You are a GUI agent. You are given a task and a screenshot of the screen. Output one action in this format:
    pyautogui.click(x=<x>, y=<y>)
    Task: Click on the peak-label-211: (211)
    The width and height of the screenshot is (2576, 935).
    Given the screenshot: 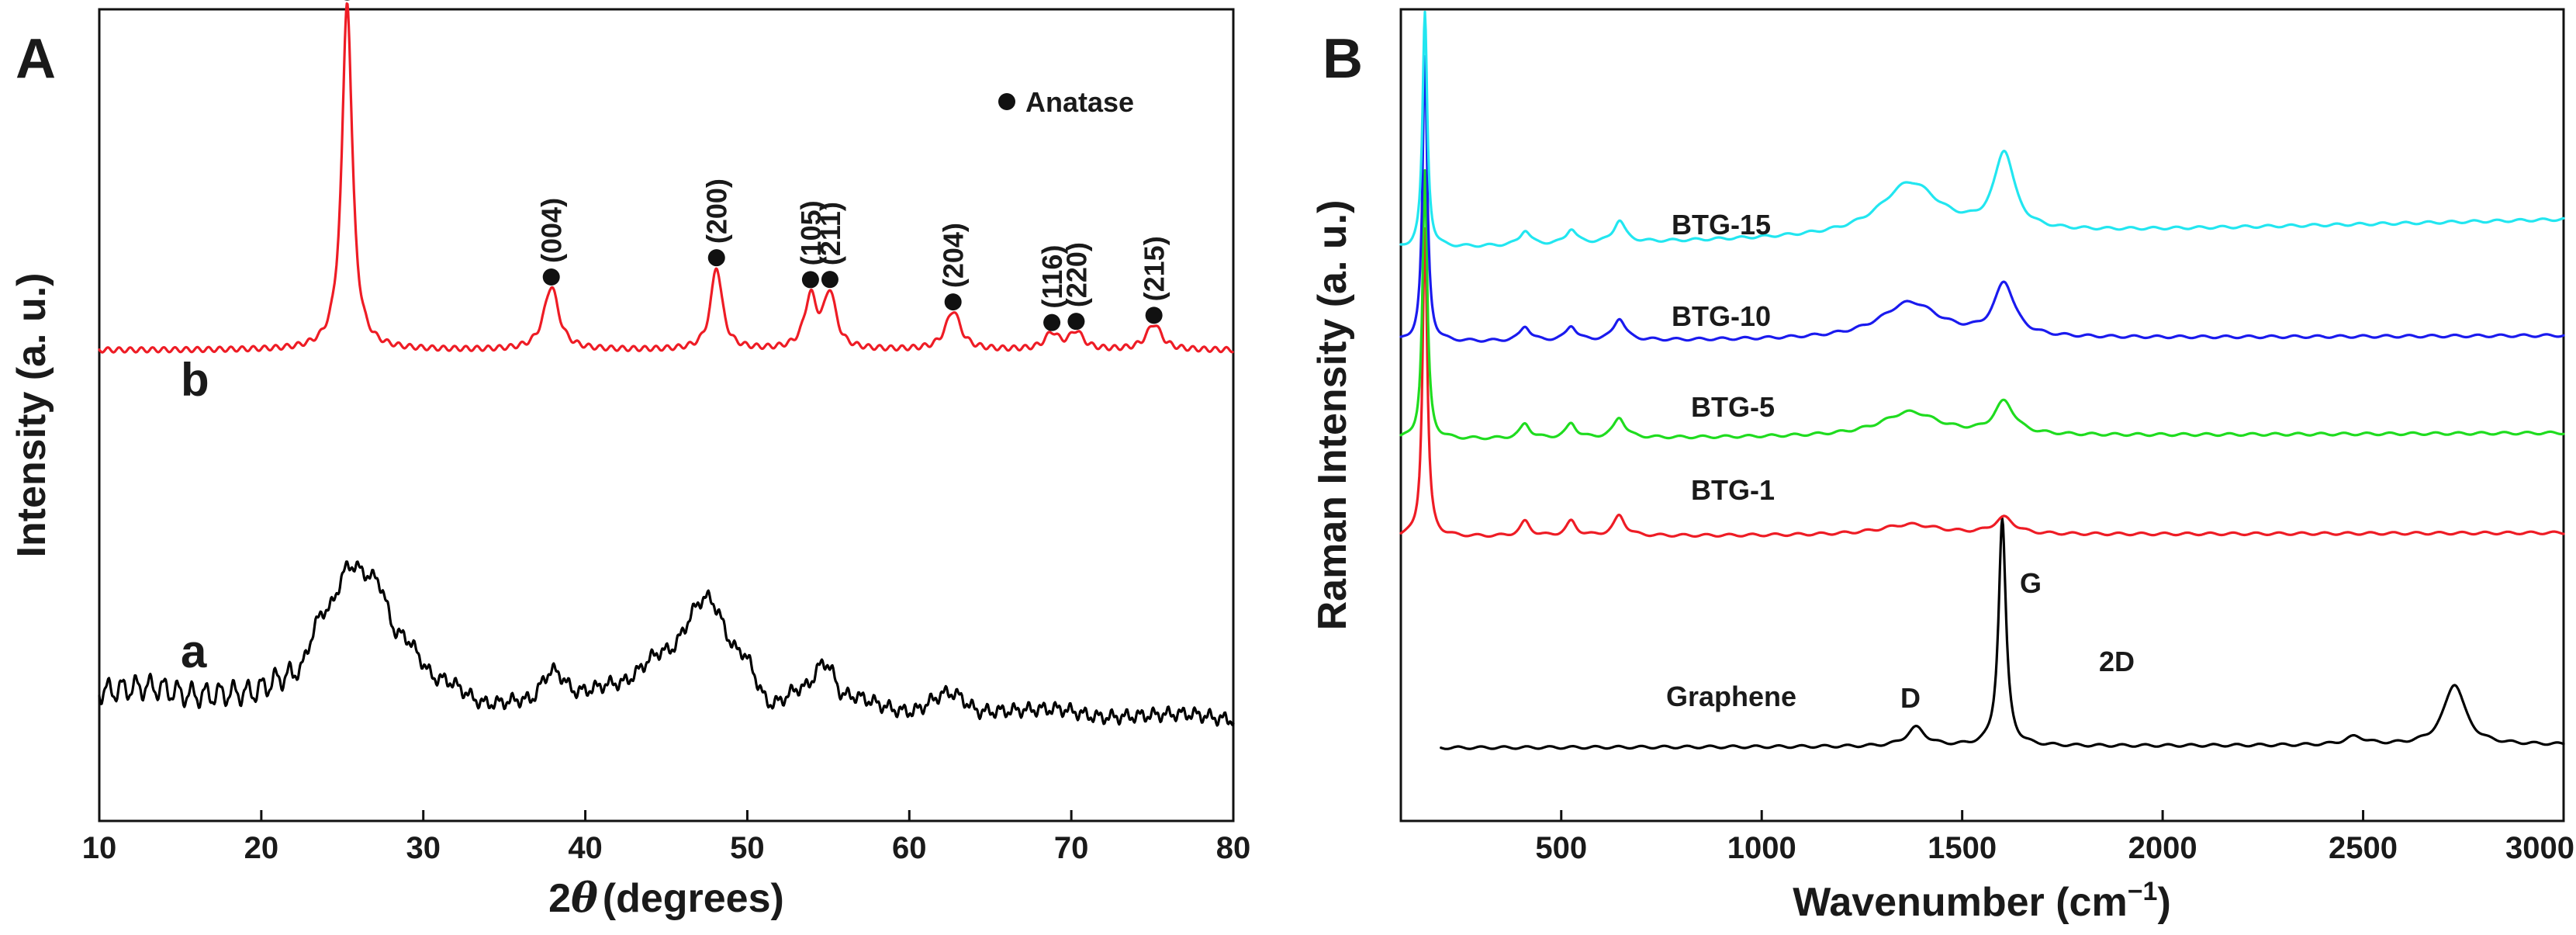 What is the action you would take?
    pyautogui.click(x=830, y=233)
    